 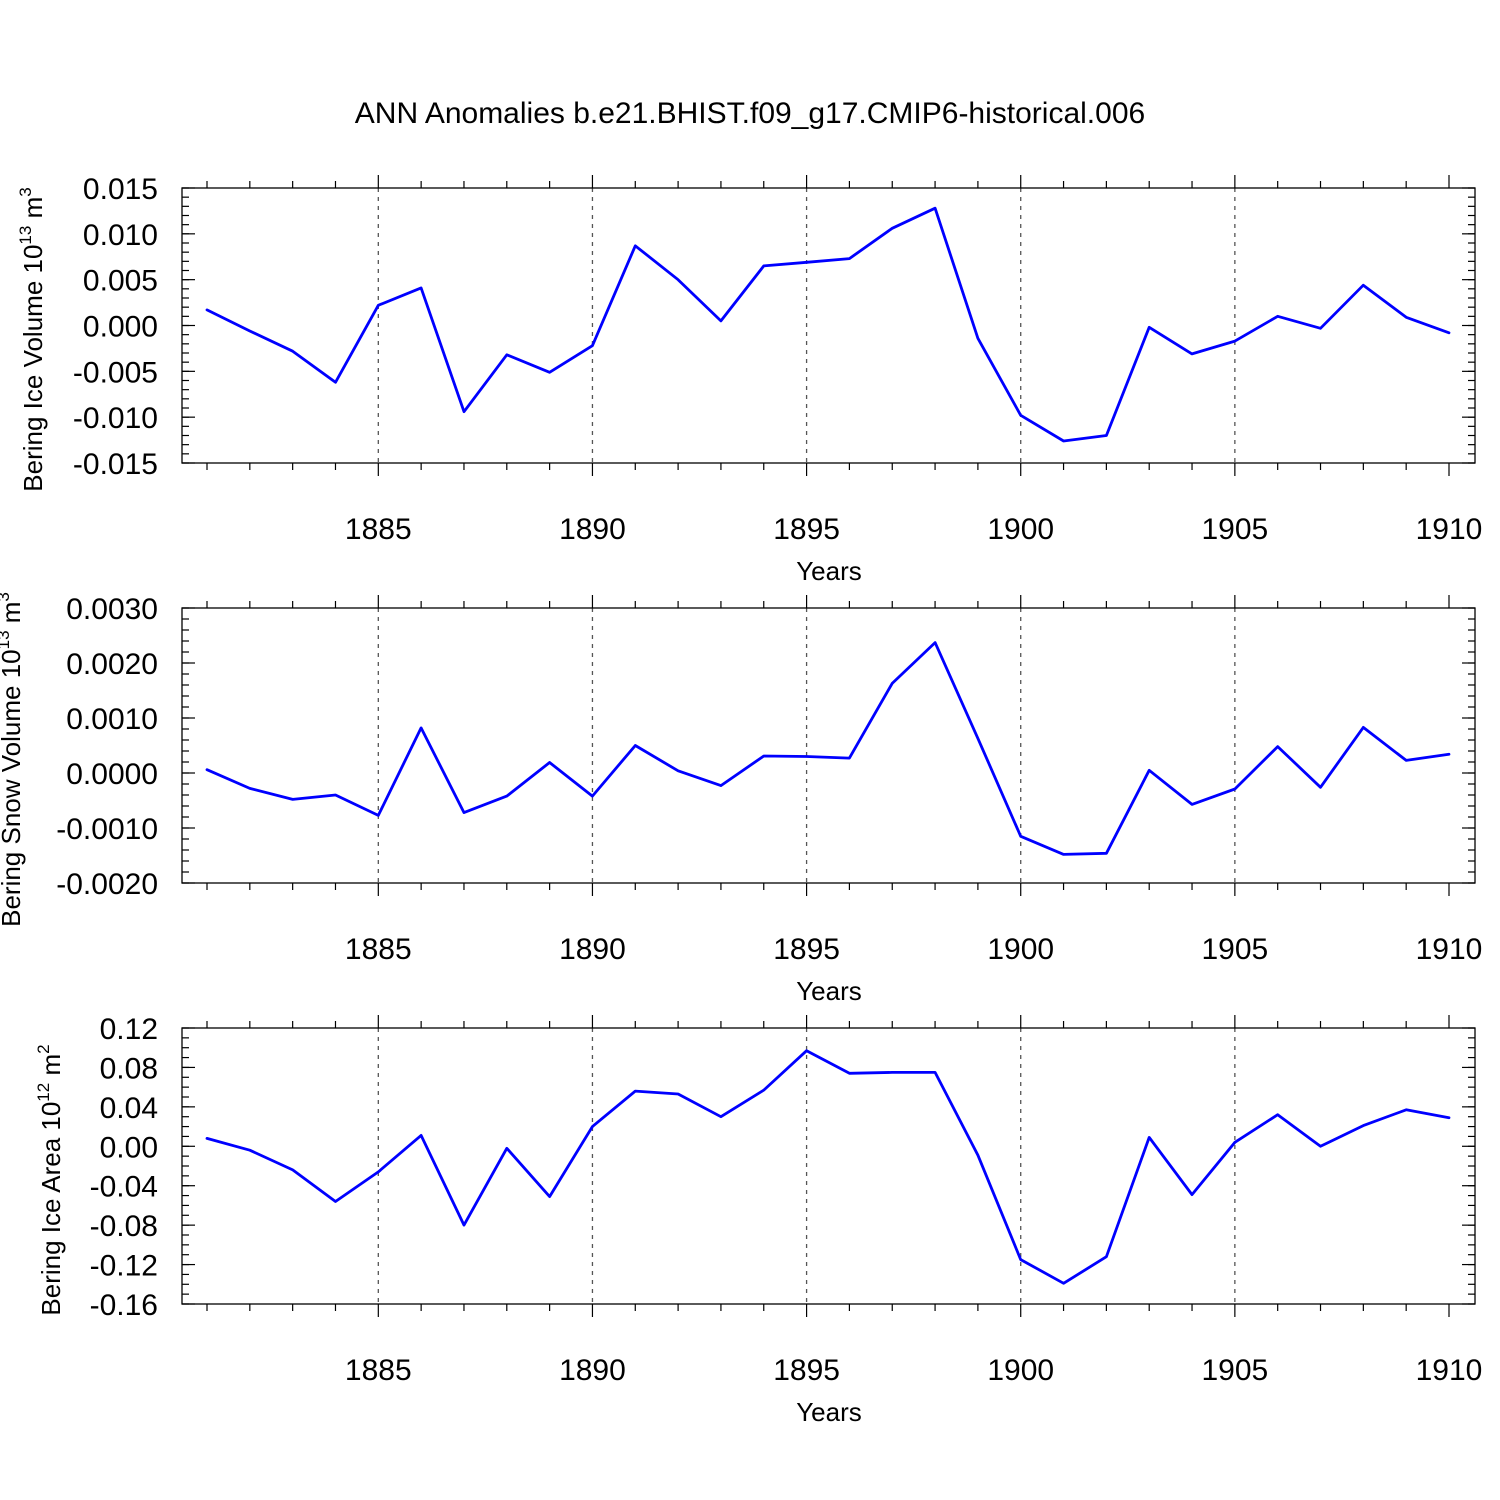 I want to click on y-axis-label: Bering Ice Area 1012 m2, so click(x=50, y=1179).